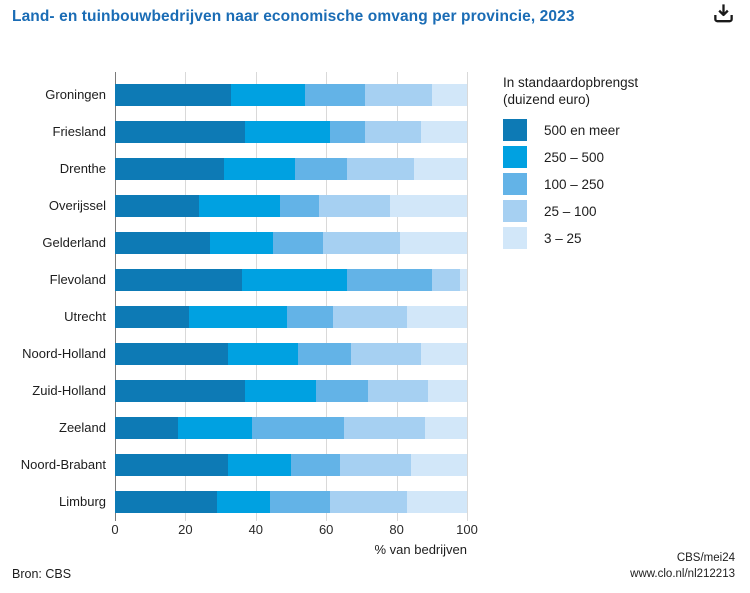  What do you see at coordinates (571, 82) in the screenshot?
I see `legend-title-line1: In standaardopbrengst` at bounding box center [571, 82].